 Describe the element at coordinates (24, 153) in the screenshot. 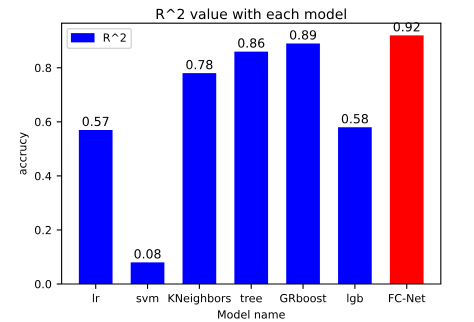

I see `y-axis-title: accrucy` at that location.